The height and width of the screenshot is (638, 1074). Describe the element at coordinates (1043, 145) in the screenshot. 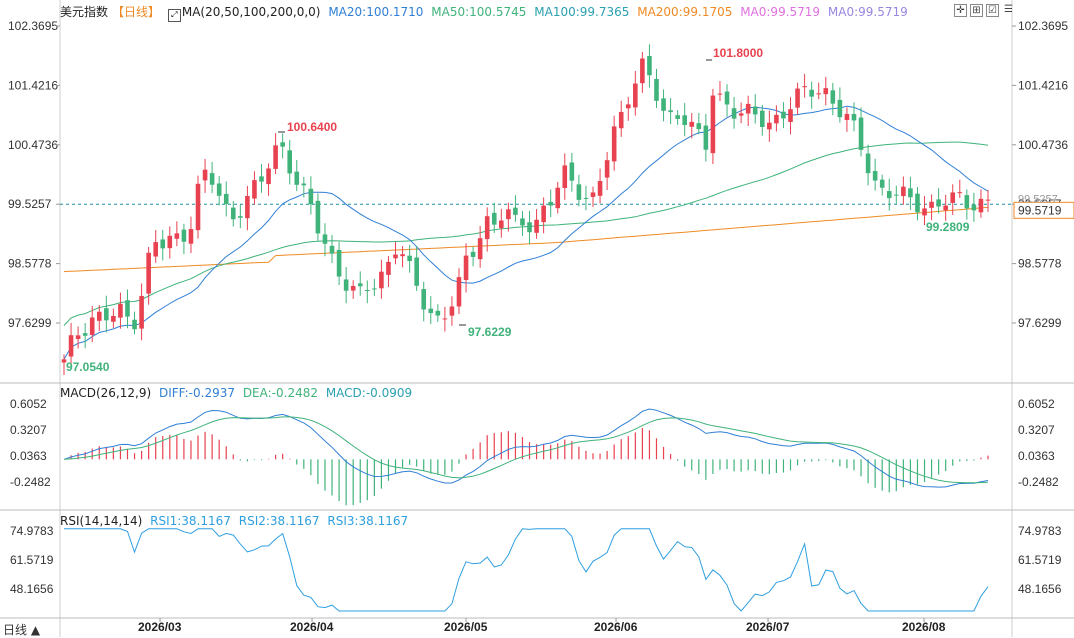

I see `price-tick-right: 100.4736` at that location.